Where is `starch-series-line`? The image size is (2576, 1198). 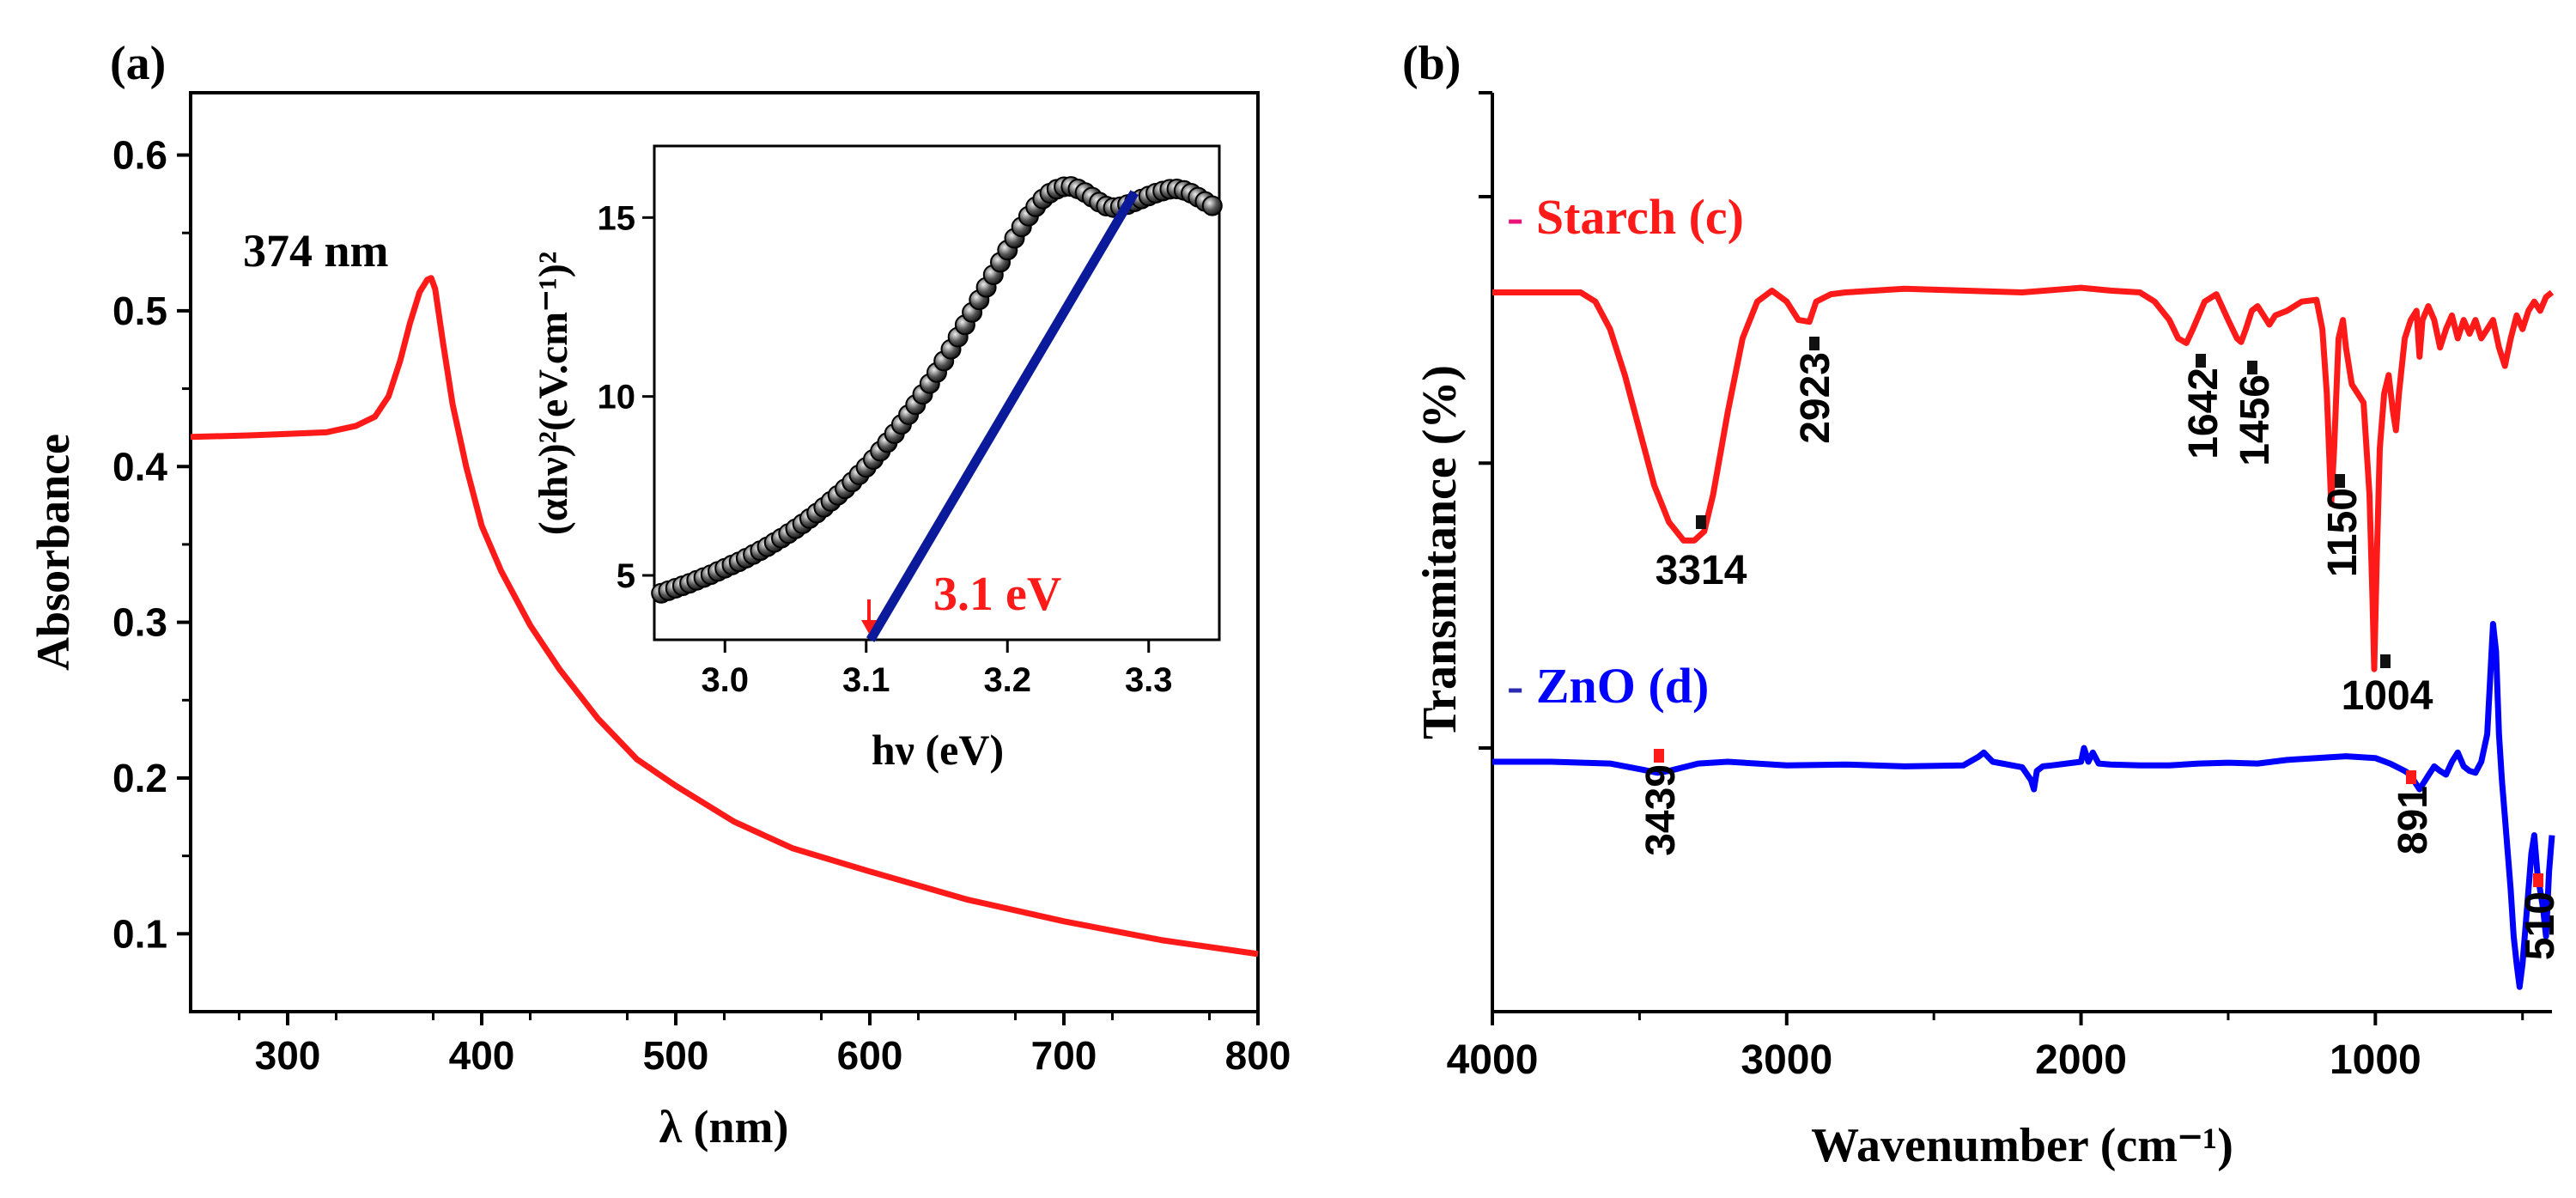
starch-series-line is located at coordinates (2024, 478).